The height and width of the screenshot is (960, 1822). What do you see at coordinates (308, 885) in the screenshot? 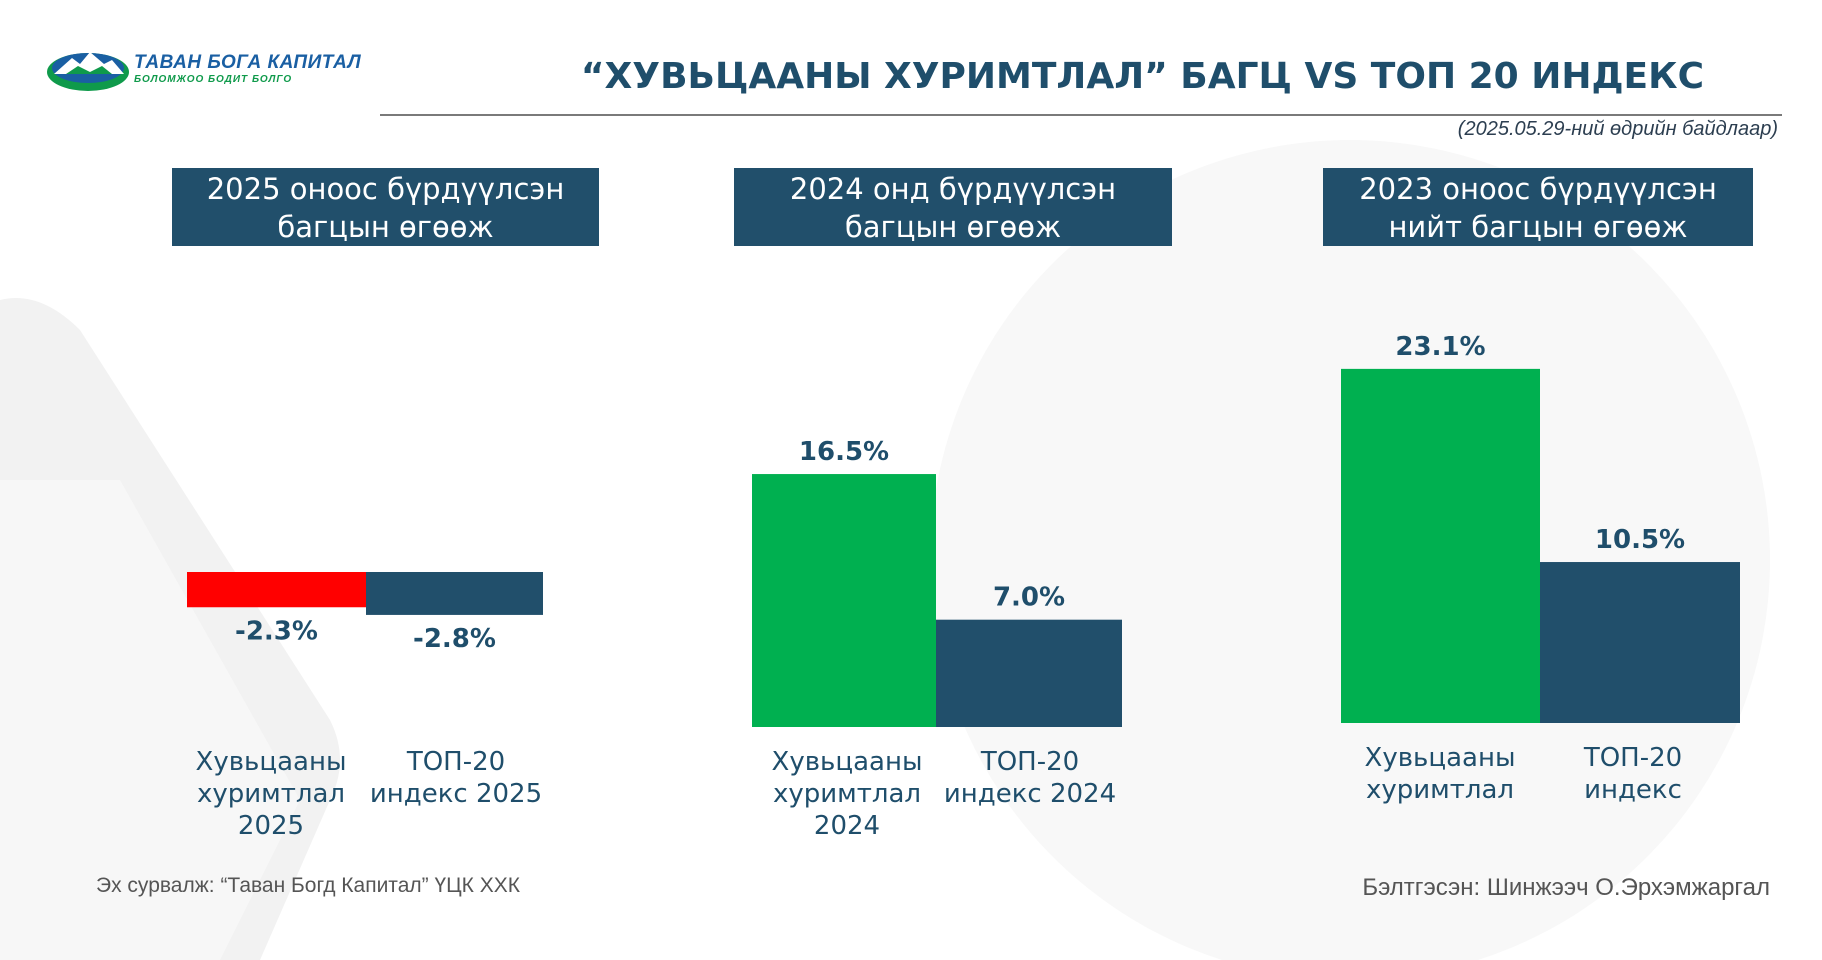
I see `source-note: Эх сурвалж: “Таван Богд Капитал” ҮЦК ХХК` at bounding box center [308, 885].